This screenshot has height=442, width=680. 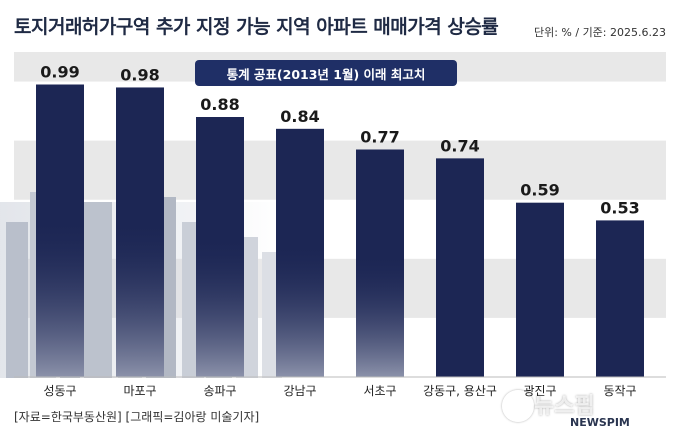 What do you see at coordinates (600, 422) in the screenshot?
I see `watermark-sub: NEWSPIM` at bounding box center [600, 422].